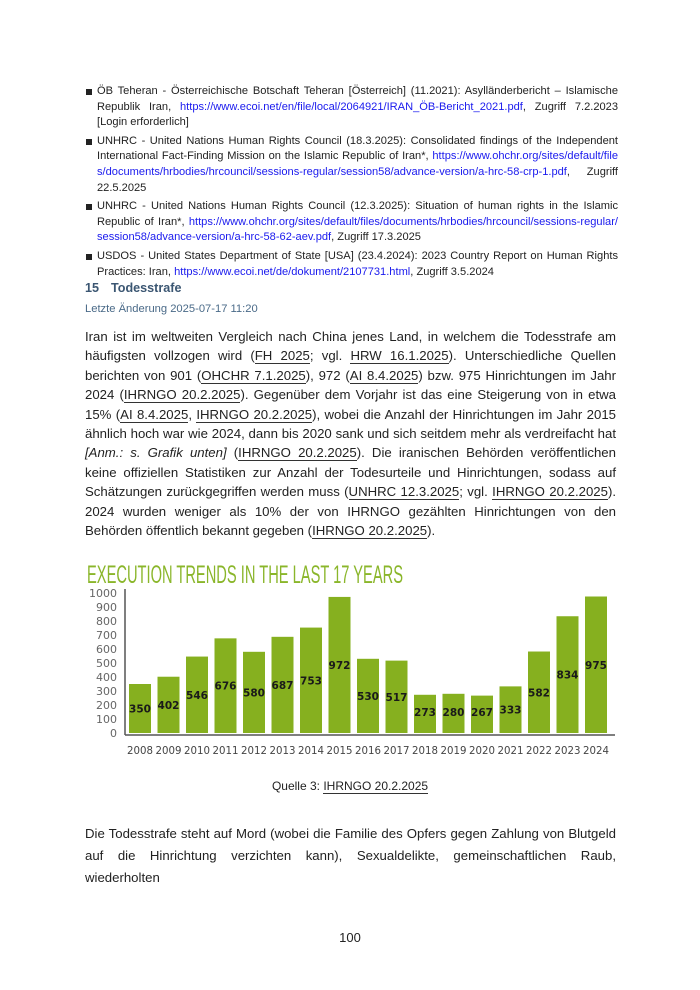 Image resolution: width=700 pixels, height=990 pixels. What do you see at coordinates (330, 356) in the screenshot?
I see `paragraph-text: ; vgl.` at bounding box center [330, 356].